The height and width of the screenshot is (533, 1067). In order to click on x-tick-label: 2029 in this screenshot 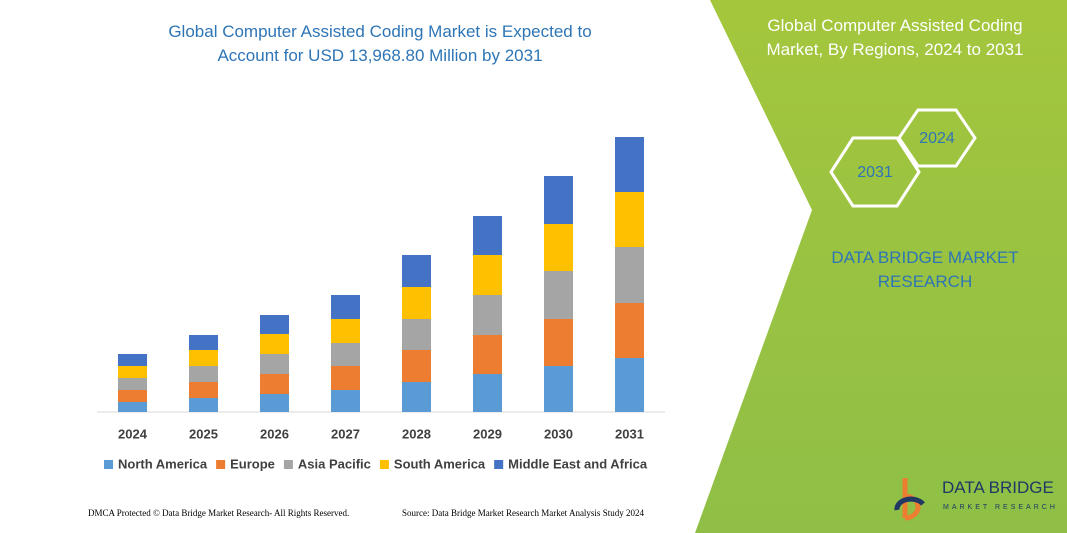, I will do `click(487, 433)`.